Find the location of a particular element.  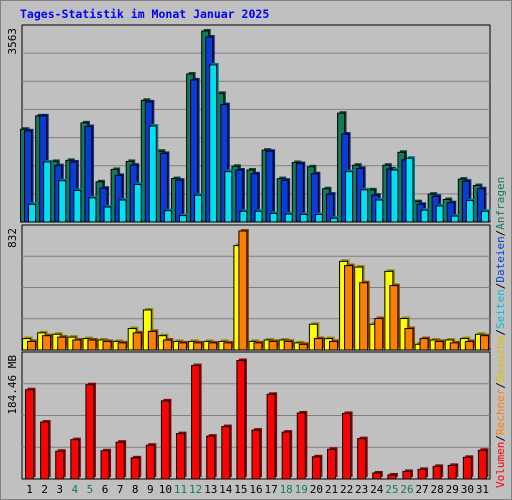

y-max-label-middle: 832 is located at coordinates (12, 238).